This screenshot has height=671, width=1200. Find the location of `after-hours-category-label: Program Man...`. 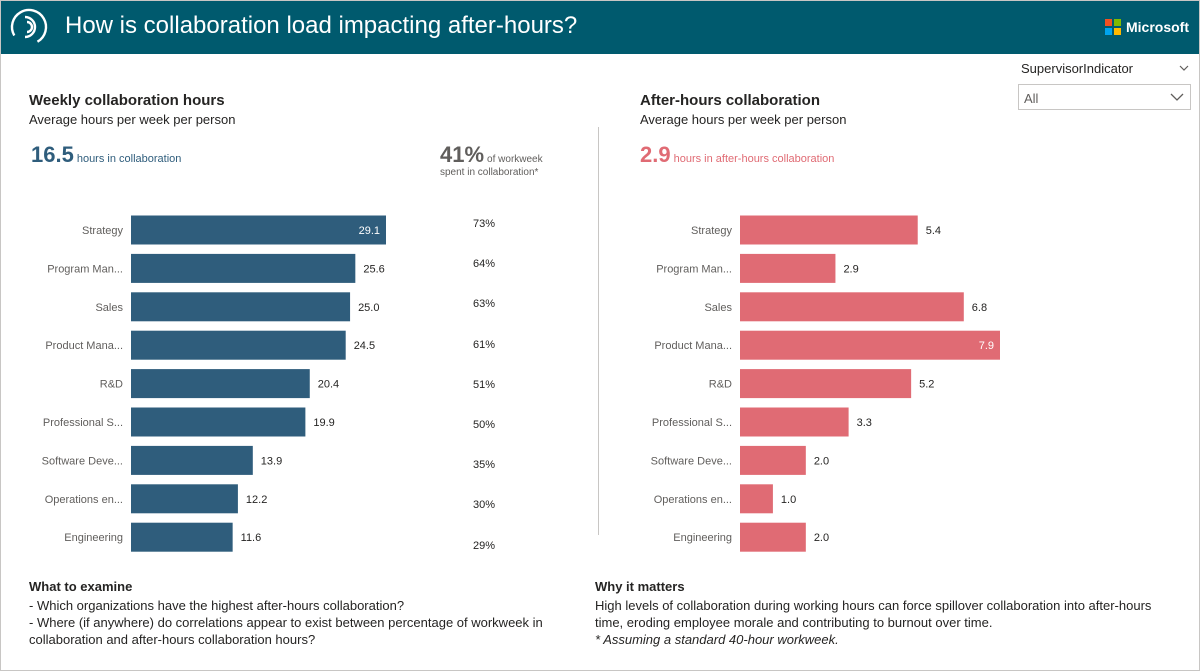

after-hours-category-label: Program Man... is located at coordinates (694, 269).